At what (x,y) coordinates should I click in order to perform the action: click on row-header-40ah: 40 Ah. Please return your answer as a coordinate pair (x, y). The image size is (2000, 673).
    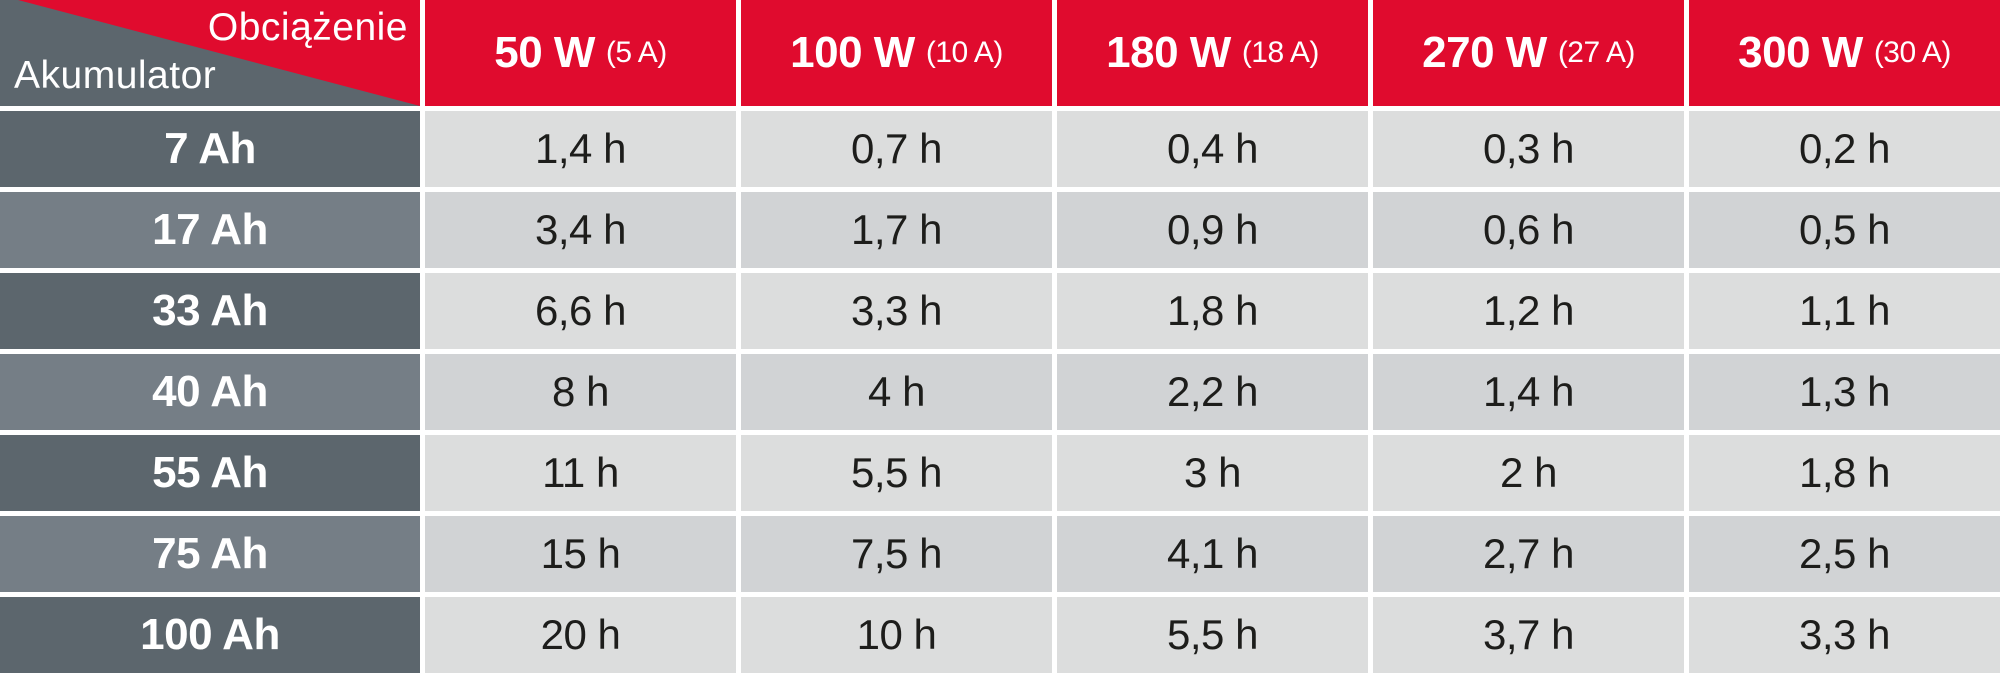
    Looking at the image, I should click on (210, 392).